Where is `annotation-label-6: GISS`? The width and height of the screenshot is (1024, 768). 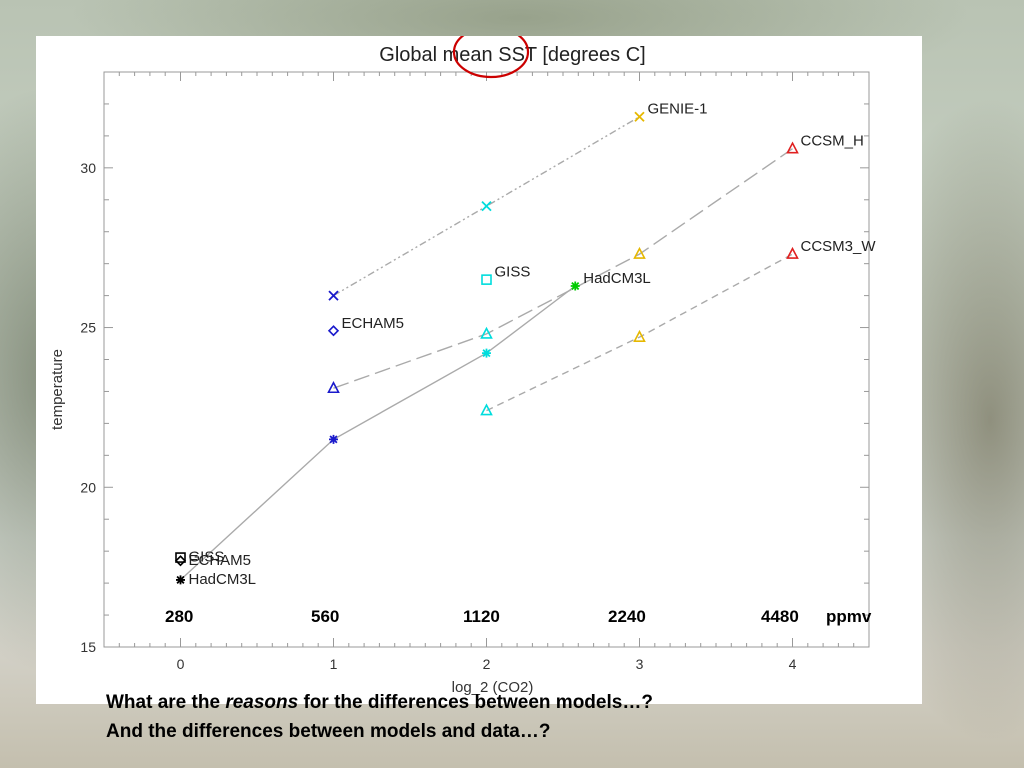 annotation-label-6: GISS is located at coordinates (207, 557).